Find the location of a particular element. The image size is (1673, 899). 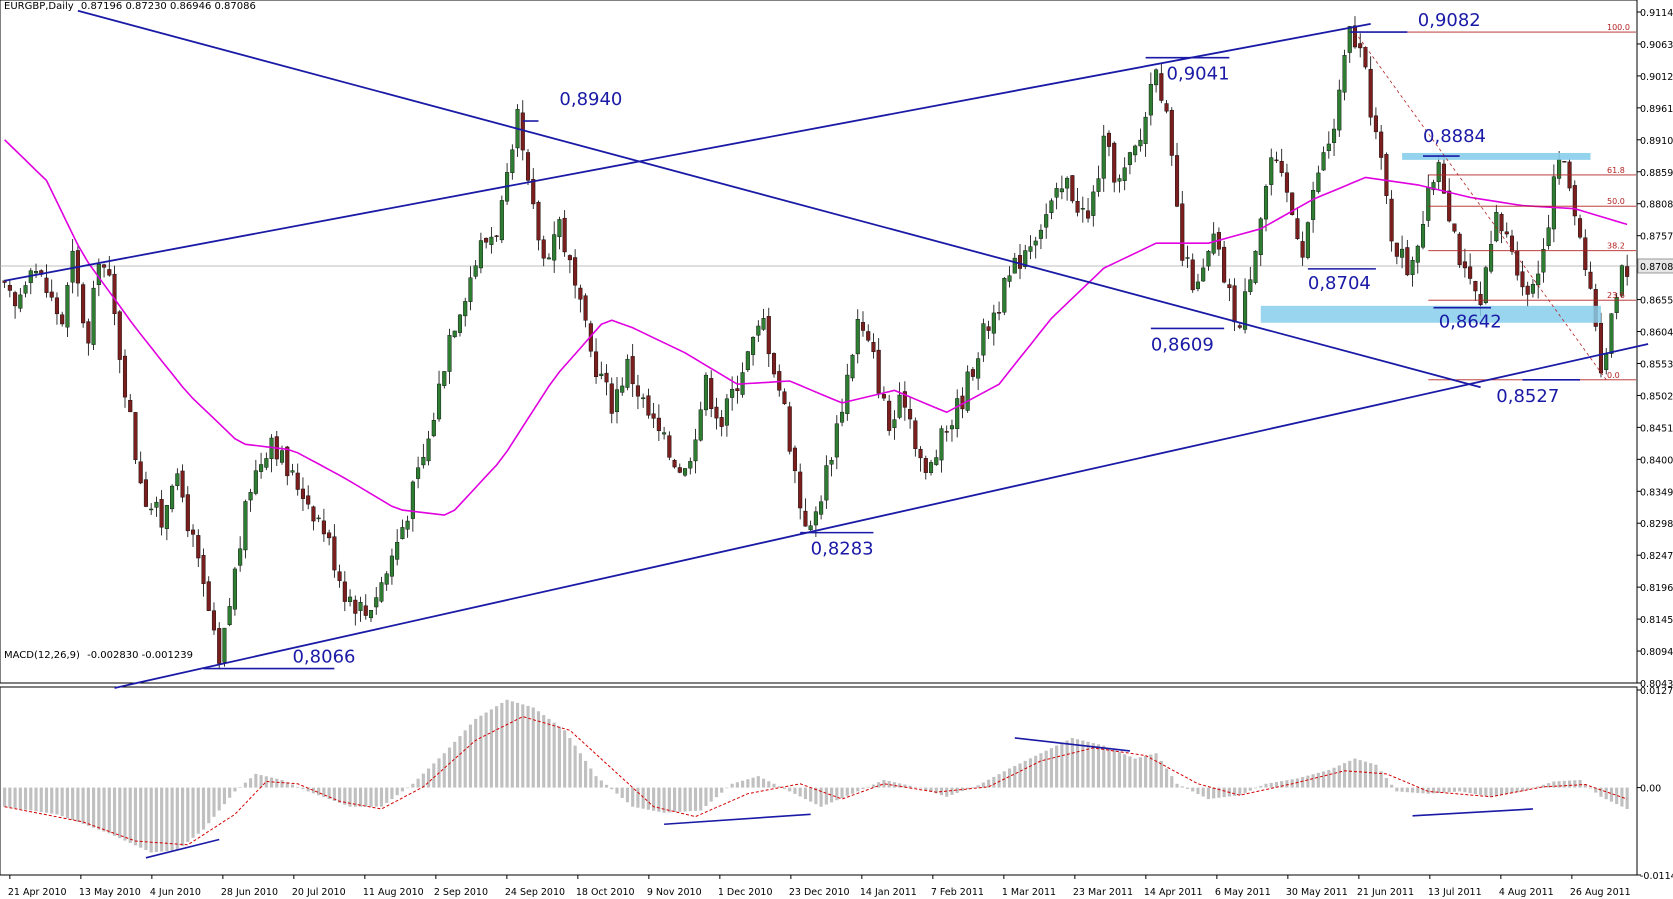

time-tick-label: 14 Jan 2011 is located at coordinates (888, 892).